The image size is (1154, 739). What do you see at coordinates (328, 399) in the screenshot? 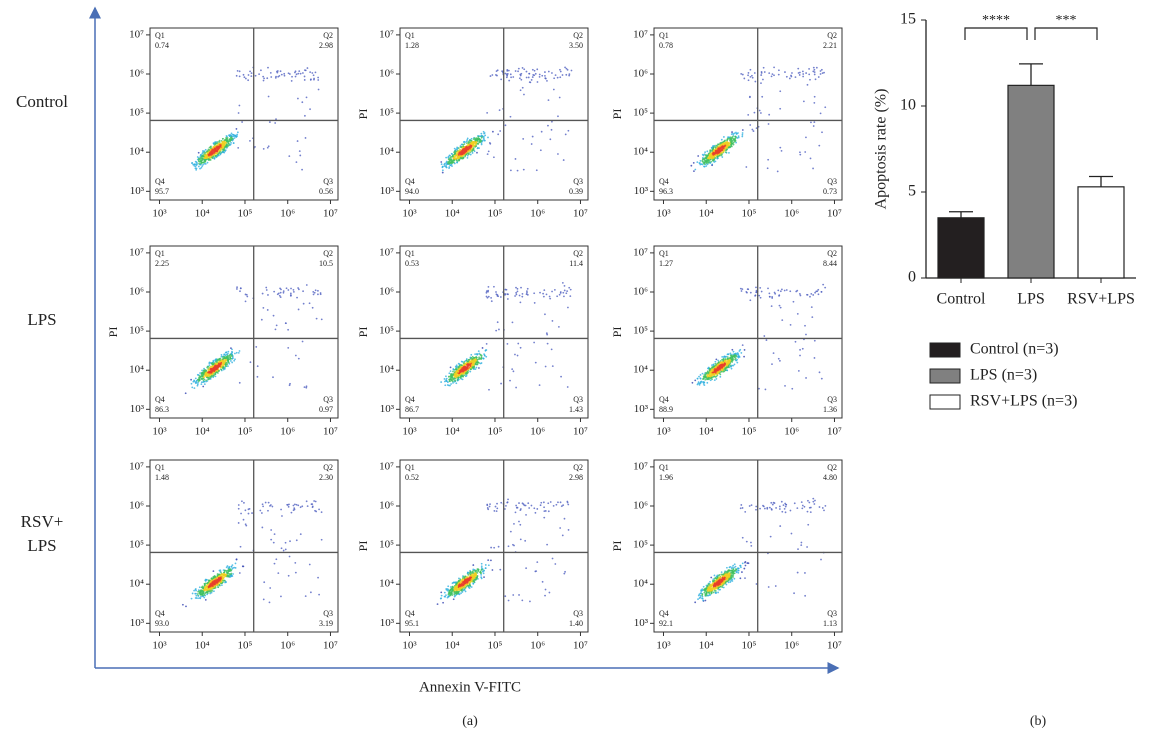
I see `quadrant-name: Q3` at bounding box center [328, 399].